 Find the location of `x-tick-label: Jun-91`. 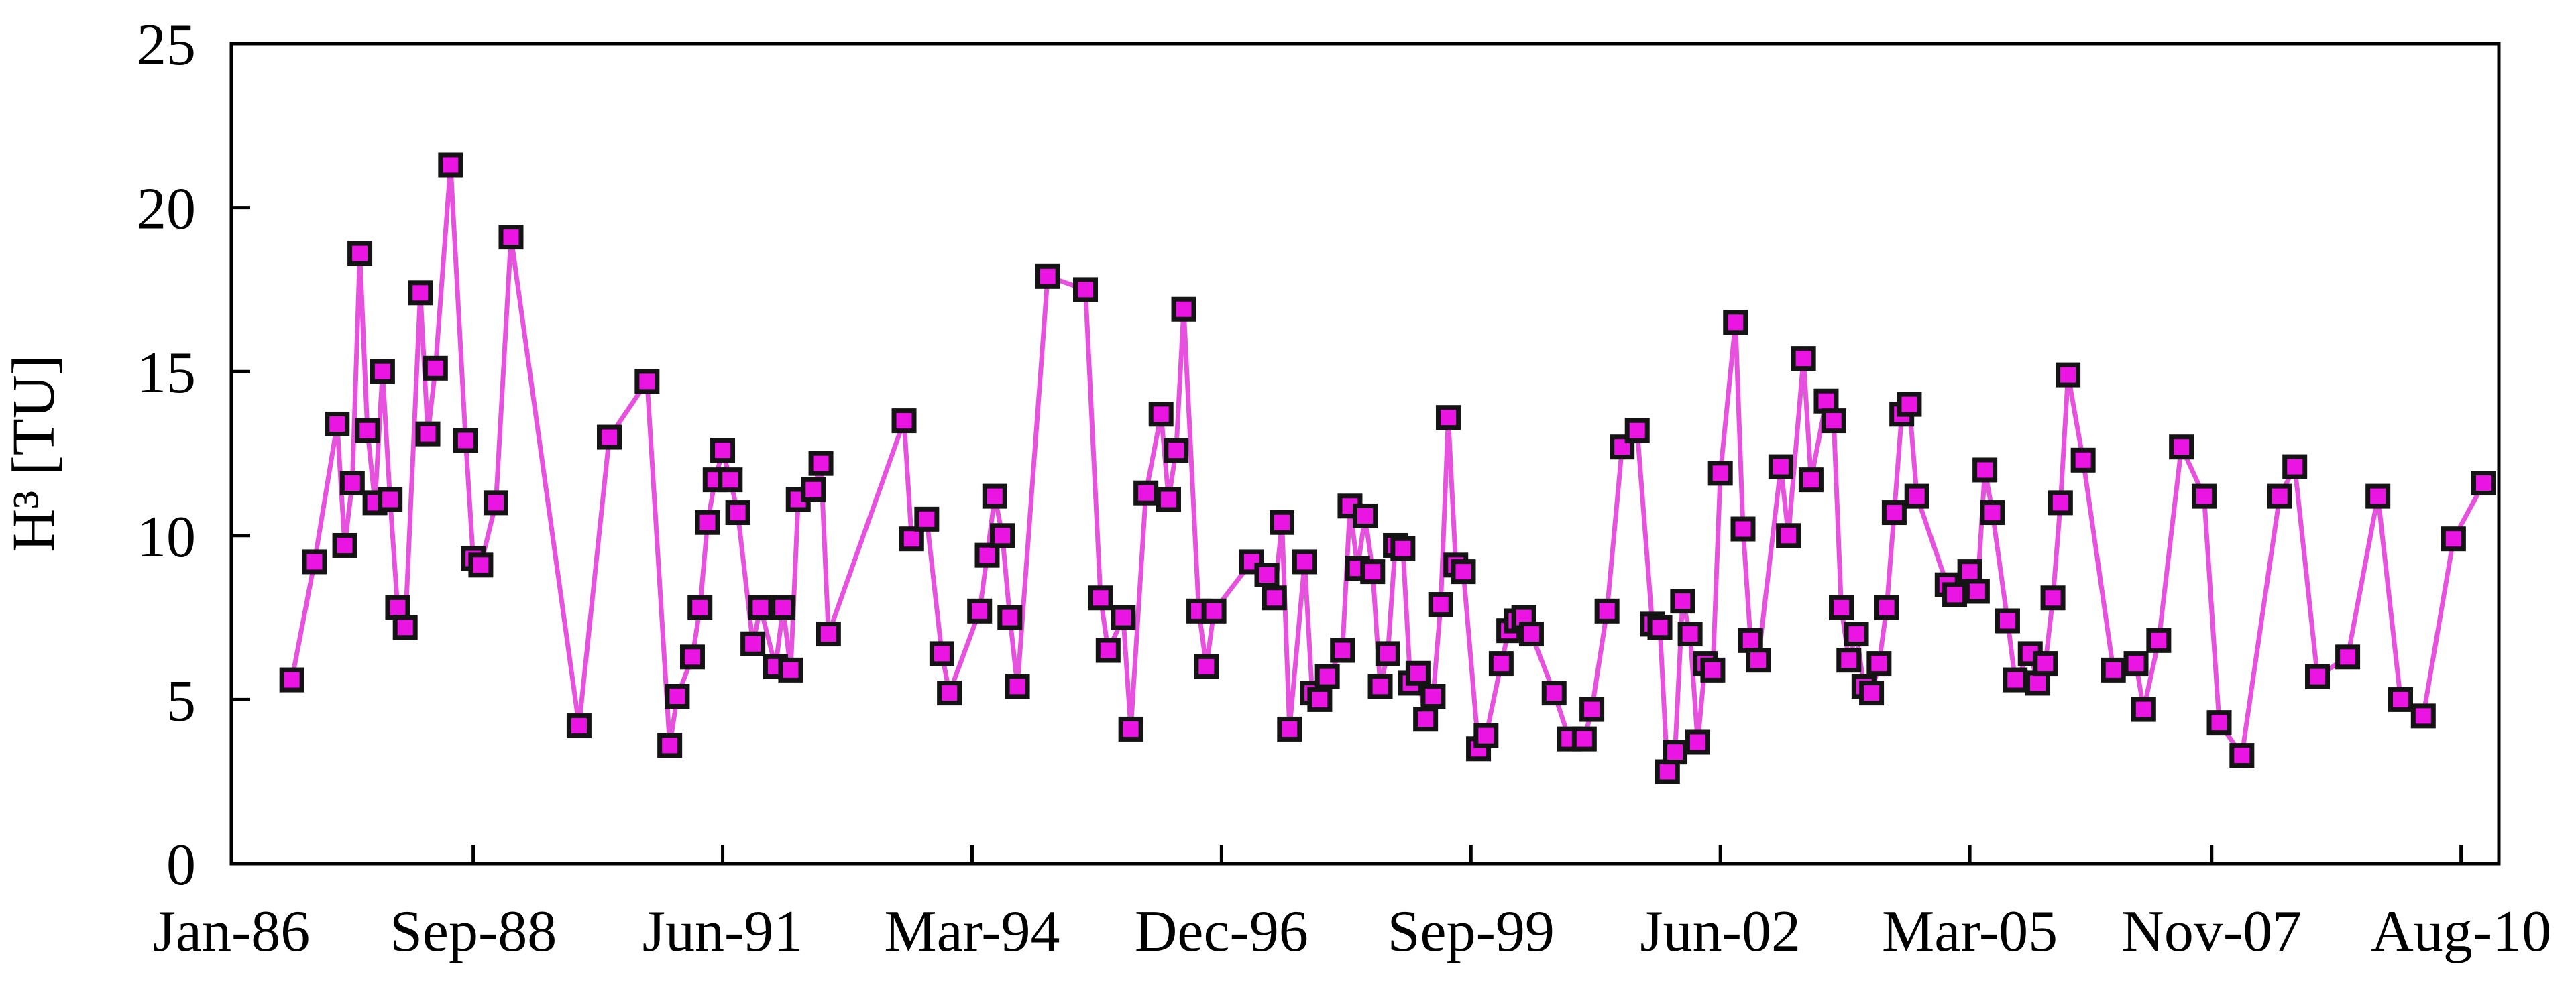

x-tick-label: Jun-91 is located at coordinates (722, 931).